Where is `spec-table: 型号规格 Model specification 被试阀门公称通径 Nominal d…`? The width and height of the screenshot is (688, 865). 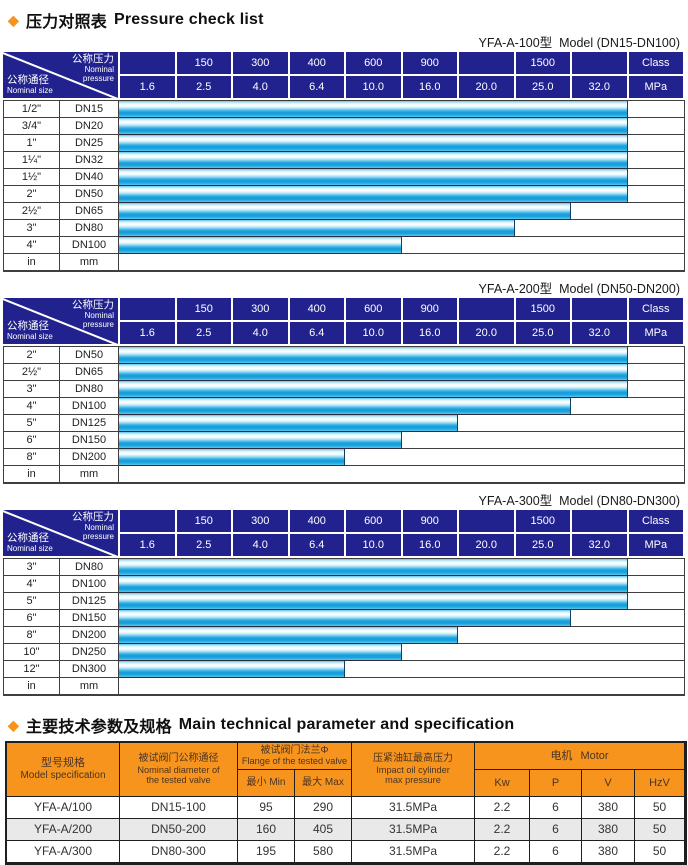
spec-table: 型号规格 Model specification 被试阀门公称通径 Nominal d… is located at coordinates (346, 803).